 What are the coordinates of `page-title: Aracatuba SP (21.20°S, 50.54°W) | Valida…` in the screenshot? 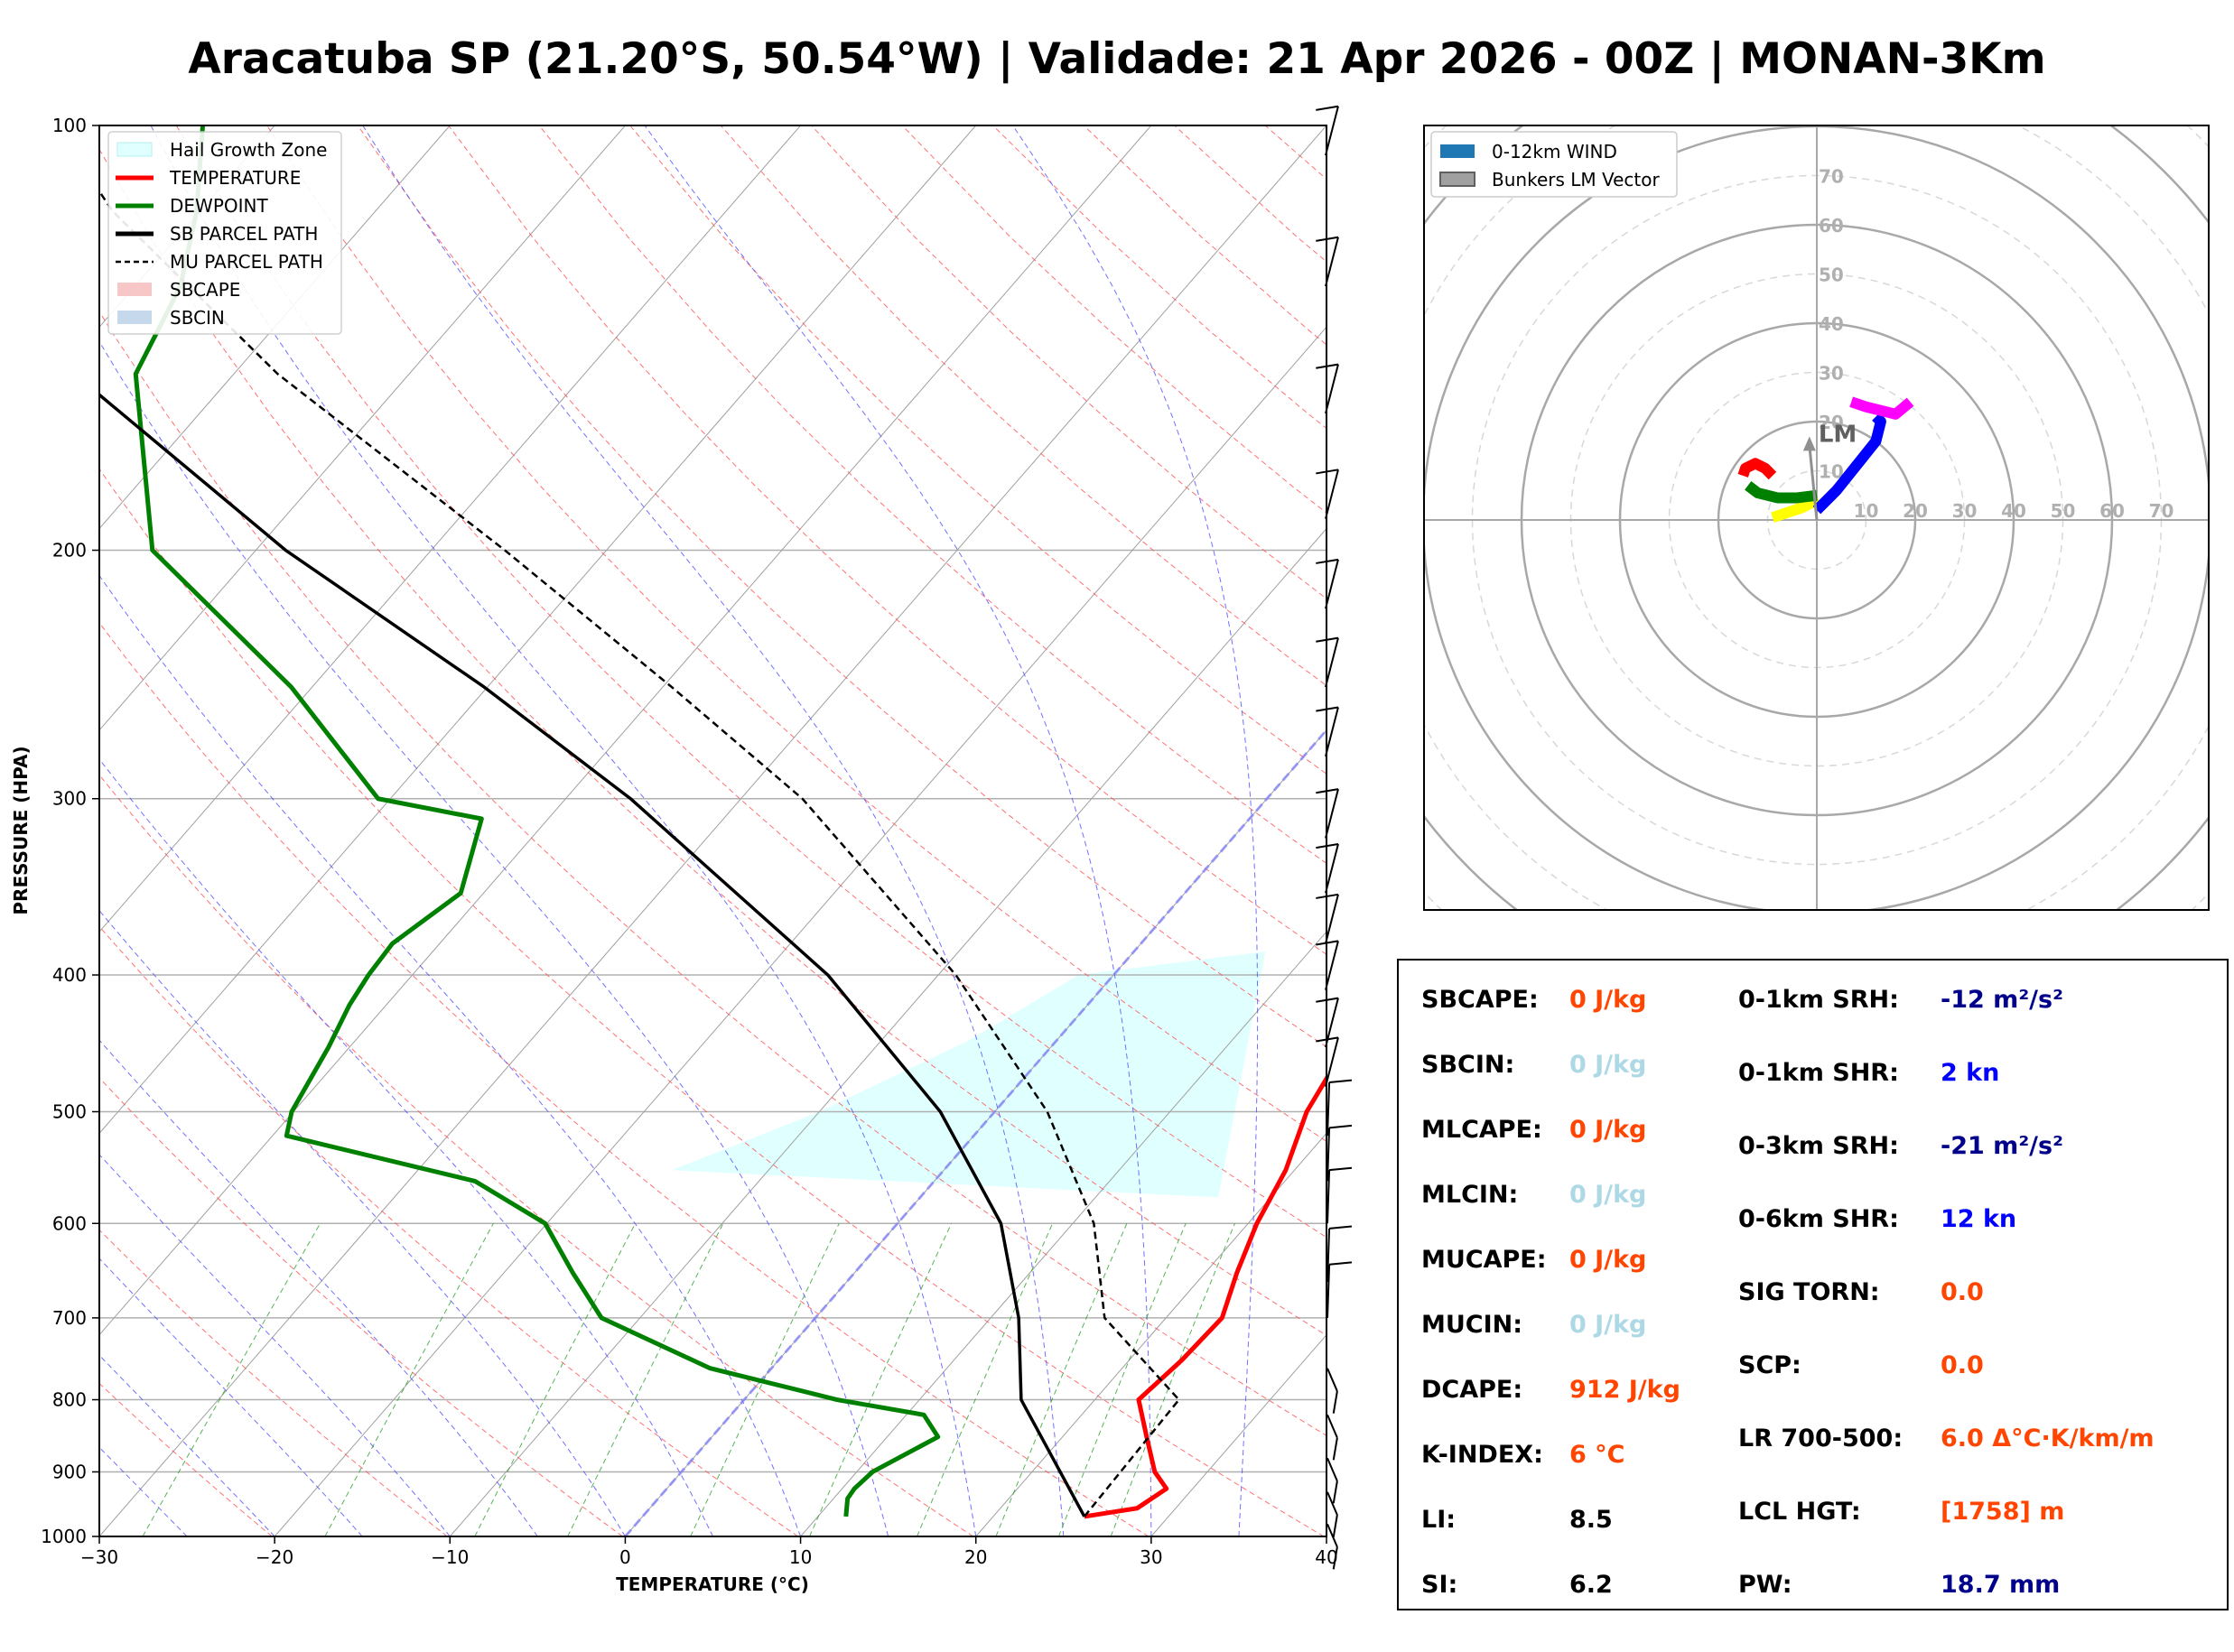 It's located at (1117, 59).